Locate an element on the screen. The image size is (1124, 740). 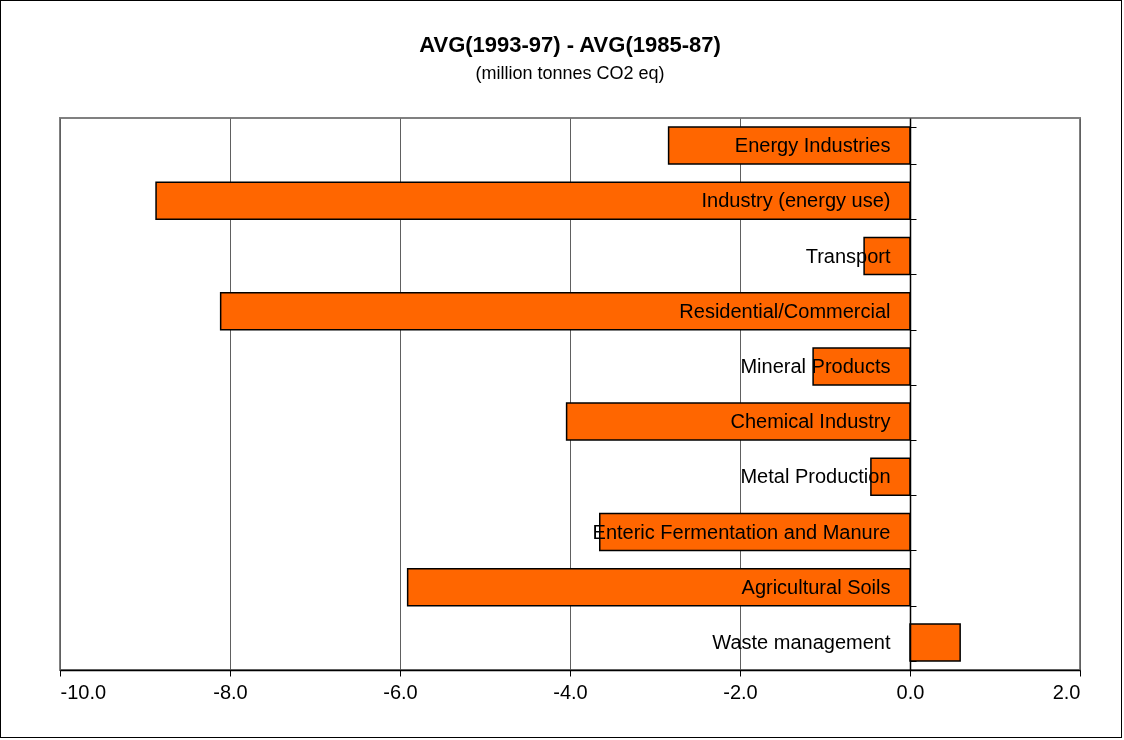
x-tick-label: -4.0 is located at coordinates (570, 691).